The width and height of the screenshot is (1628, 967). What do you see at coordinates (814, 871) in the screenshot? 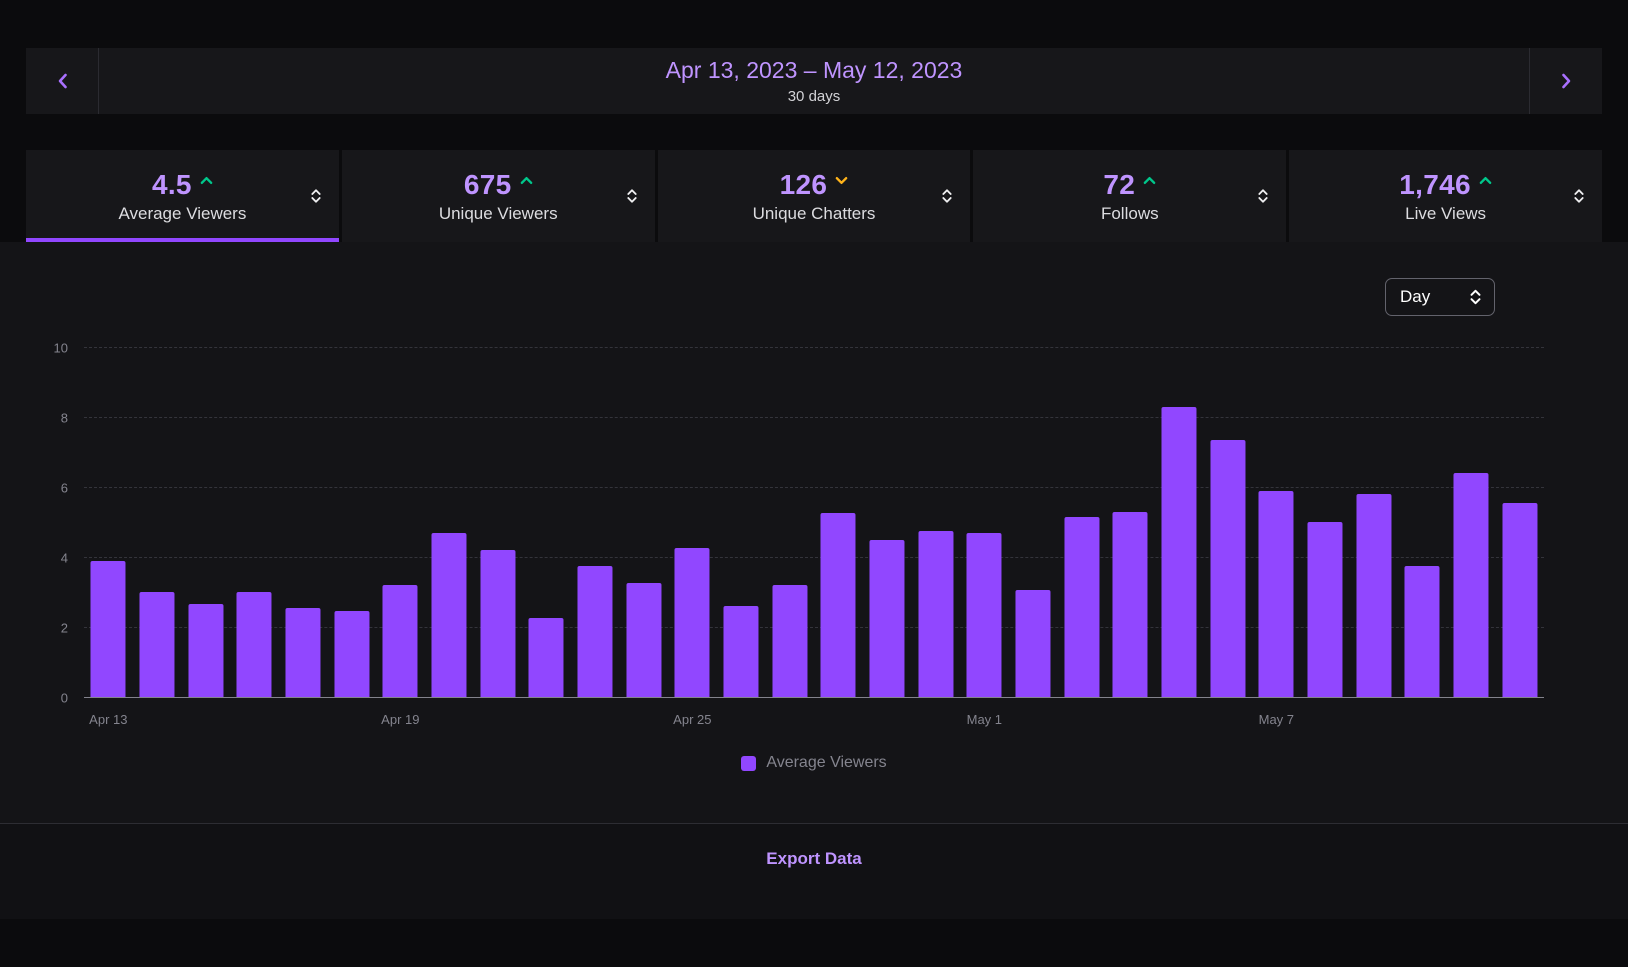
I see `export-bar: Export Data` at bounding box center [814, 871].